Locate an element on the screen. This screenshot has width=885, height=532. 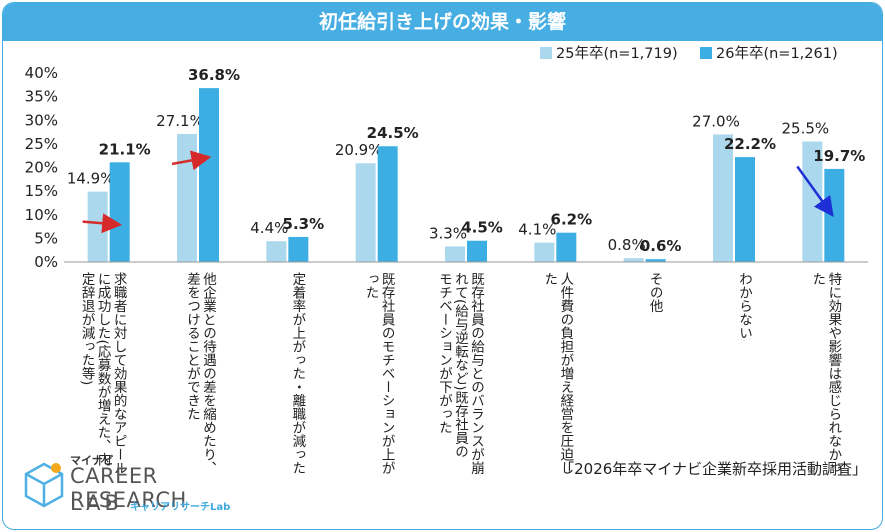
data-label: 22.2% is located at coordinates (750, 144).